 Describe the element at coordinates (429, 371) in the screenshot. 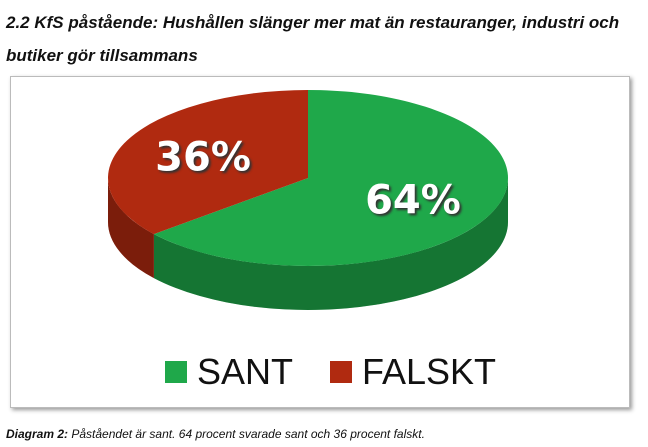

I see `legend-label: FALSKT` at that location.